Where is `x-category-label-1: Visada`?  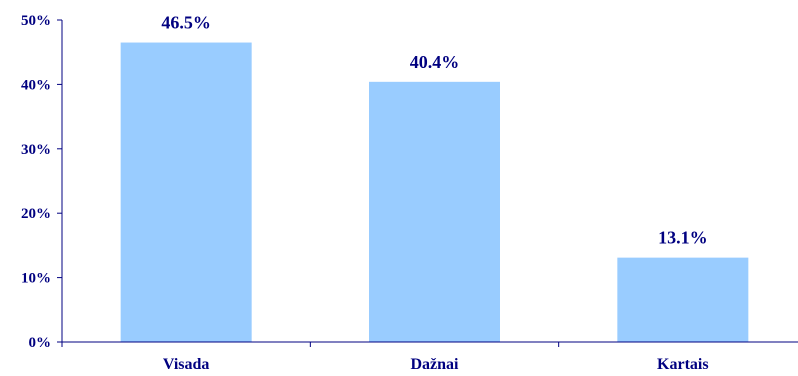
x-category-label-1: Visada is located at coordinates (186, 364).